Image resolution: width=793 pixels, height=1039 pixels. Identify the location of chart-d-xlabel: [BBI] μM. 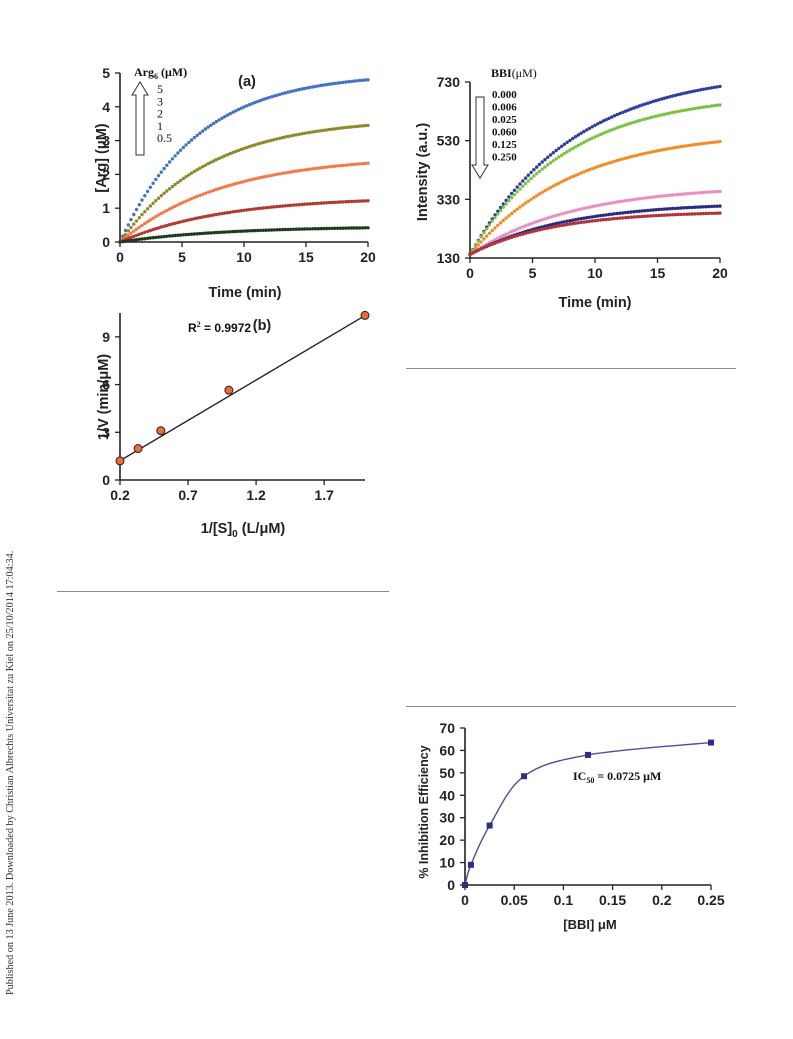
(589, 924).